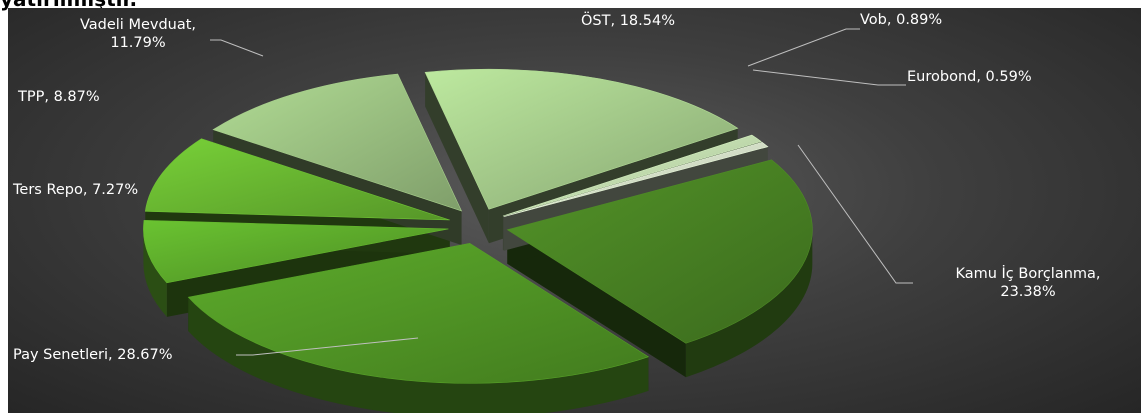 The image size is (1146, 417). I want to click on cutoff-body-text: yatırılmıştır., so click(68, 5).